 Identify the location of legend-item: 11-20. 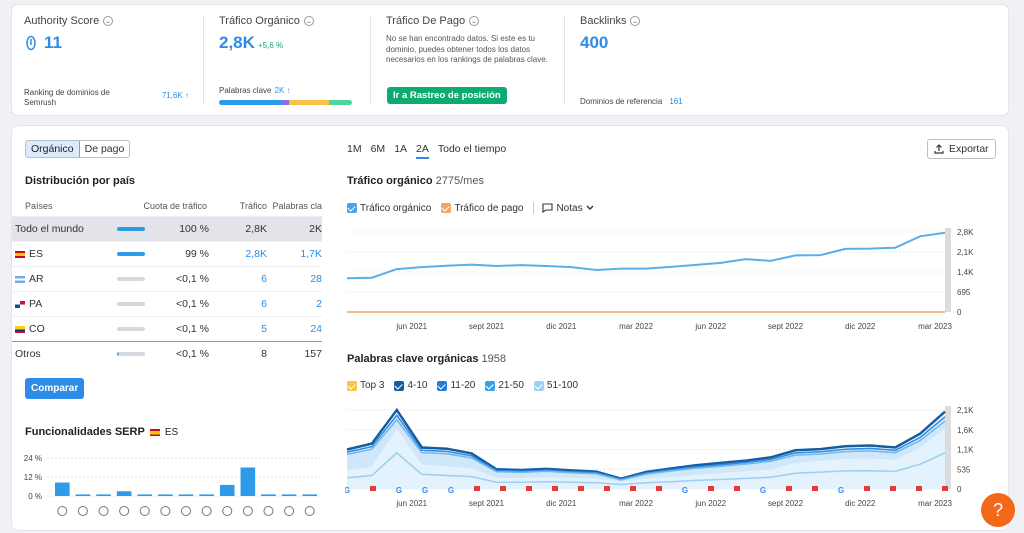
(456, 385).